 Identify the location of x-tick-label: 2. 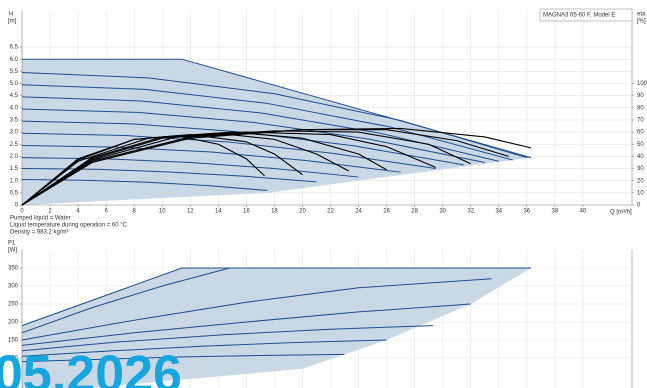
(50, 212).